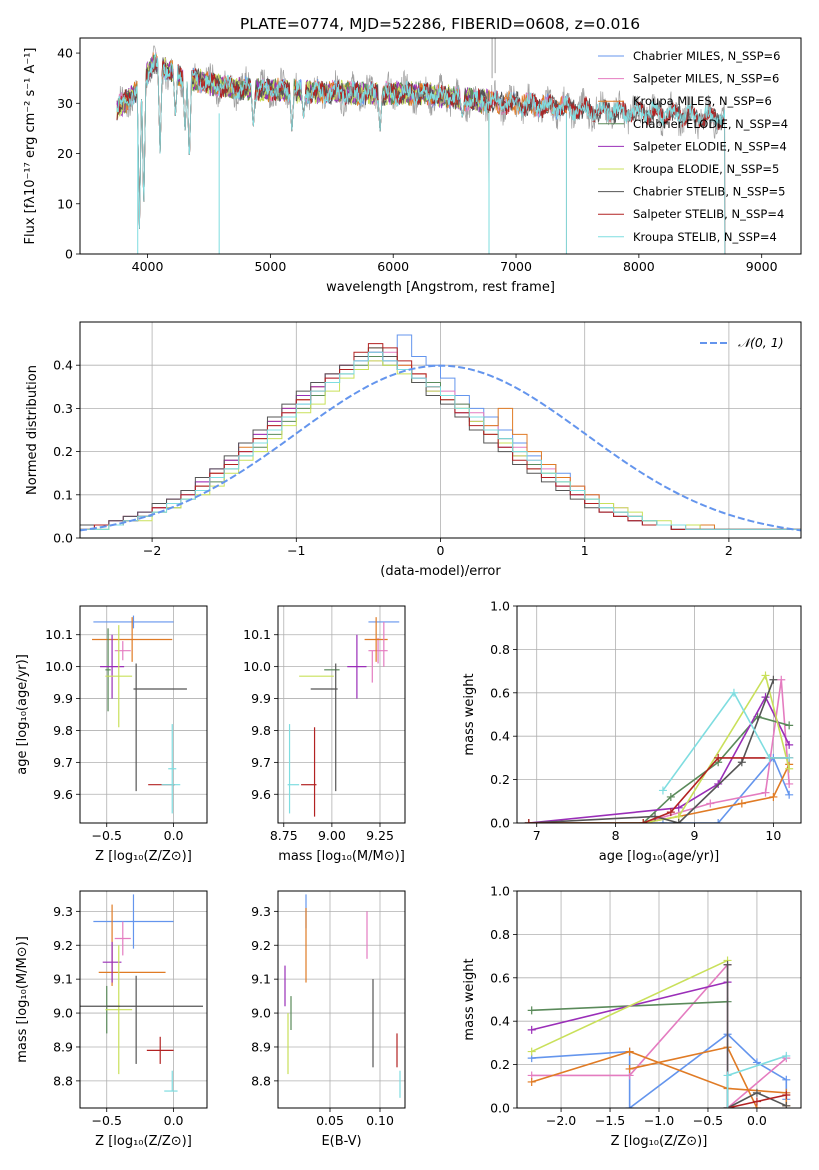 This screenshot has height=1170, width=819. I want to click on y-tick-label: 1.0, so click(500, 891).